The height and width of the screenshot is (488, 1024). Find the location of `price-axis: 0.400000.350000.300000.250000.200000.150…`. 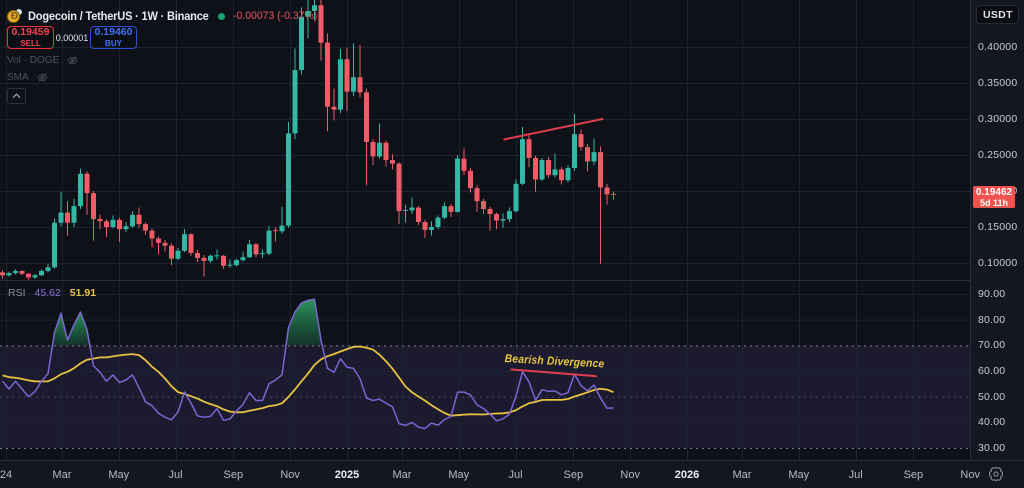

price-axis: 0.400000.350000.300000.250000.200000.150… is located at coordinates (997, 230).